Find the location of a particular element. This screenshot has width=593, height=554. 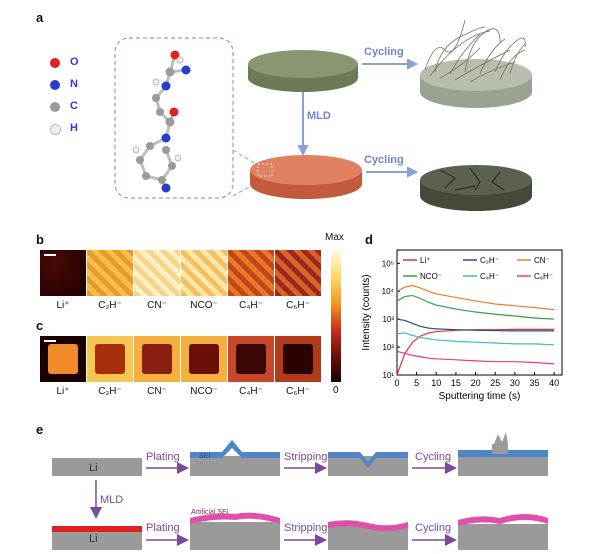

plot-frame is located at coordinates (479, 312).